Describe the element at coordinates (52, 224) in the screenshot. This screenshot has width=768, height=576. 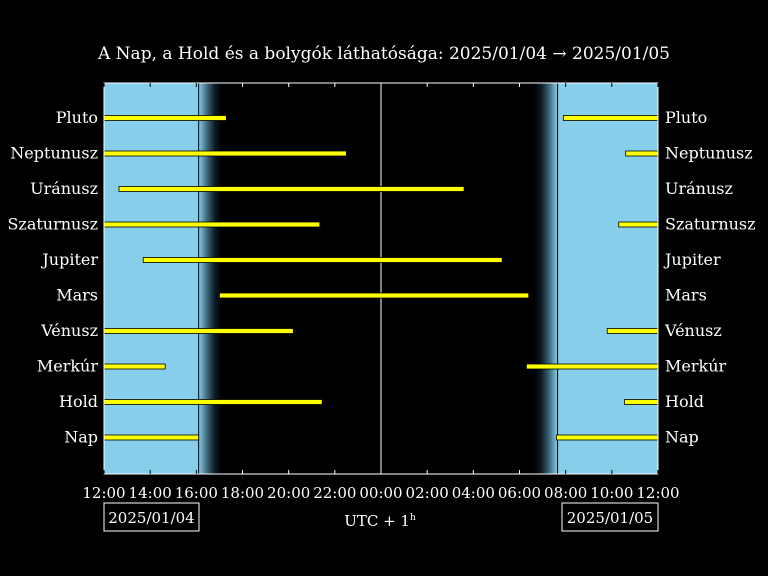
I see `body-label-left-szaturnusz: Szaturnusz` at that location.